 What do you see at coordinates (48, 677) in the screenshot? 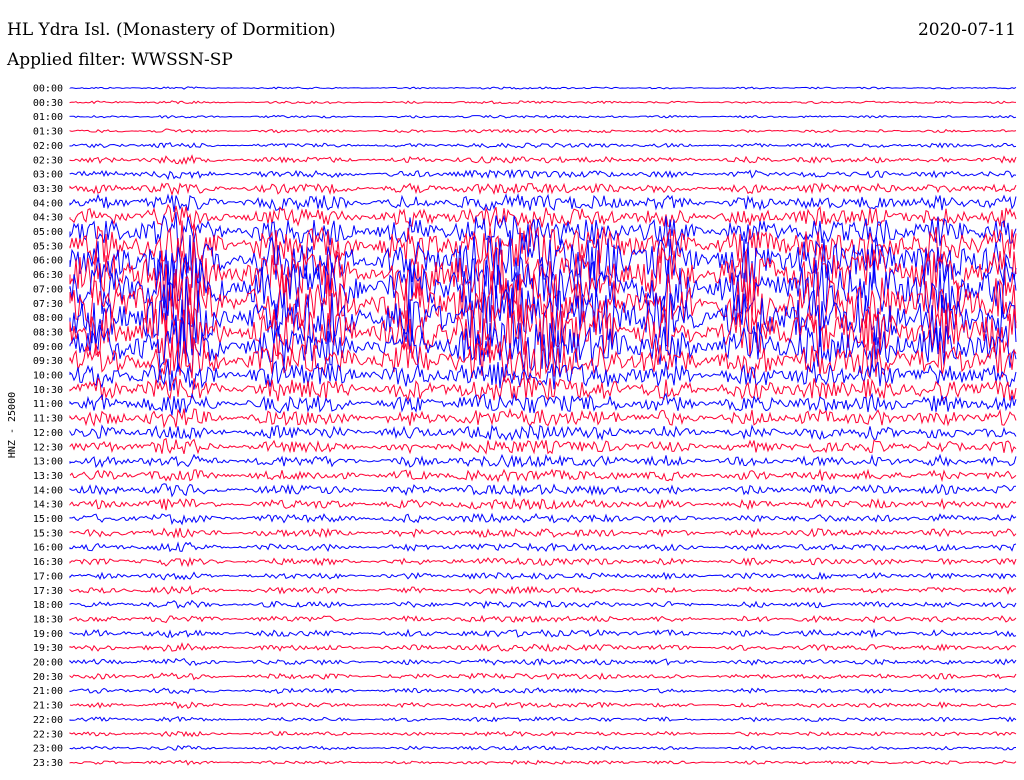
I see `row-time-label: 20:30` at bounding box center [48, 677].